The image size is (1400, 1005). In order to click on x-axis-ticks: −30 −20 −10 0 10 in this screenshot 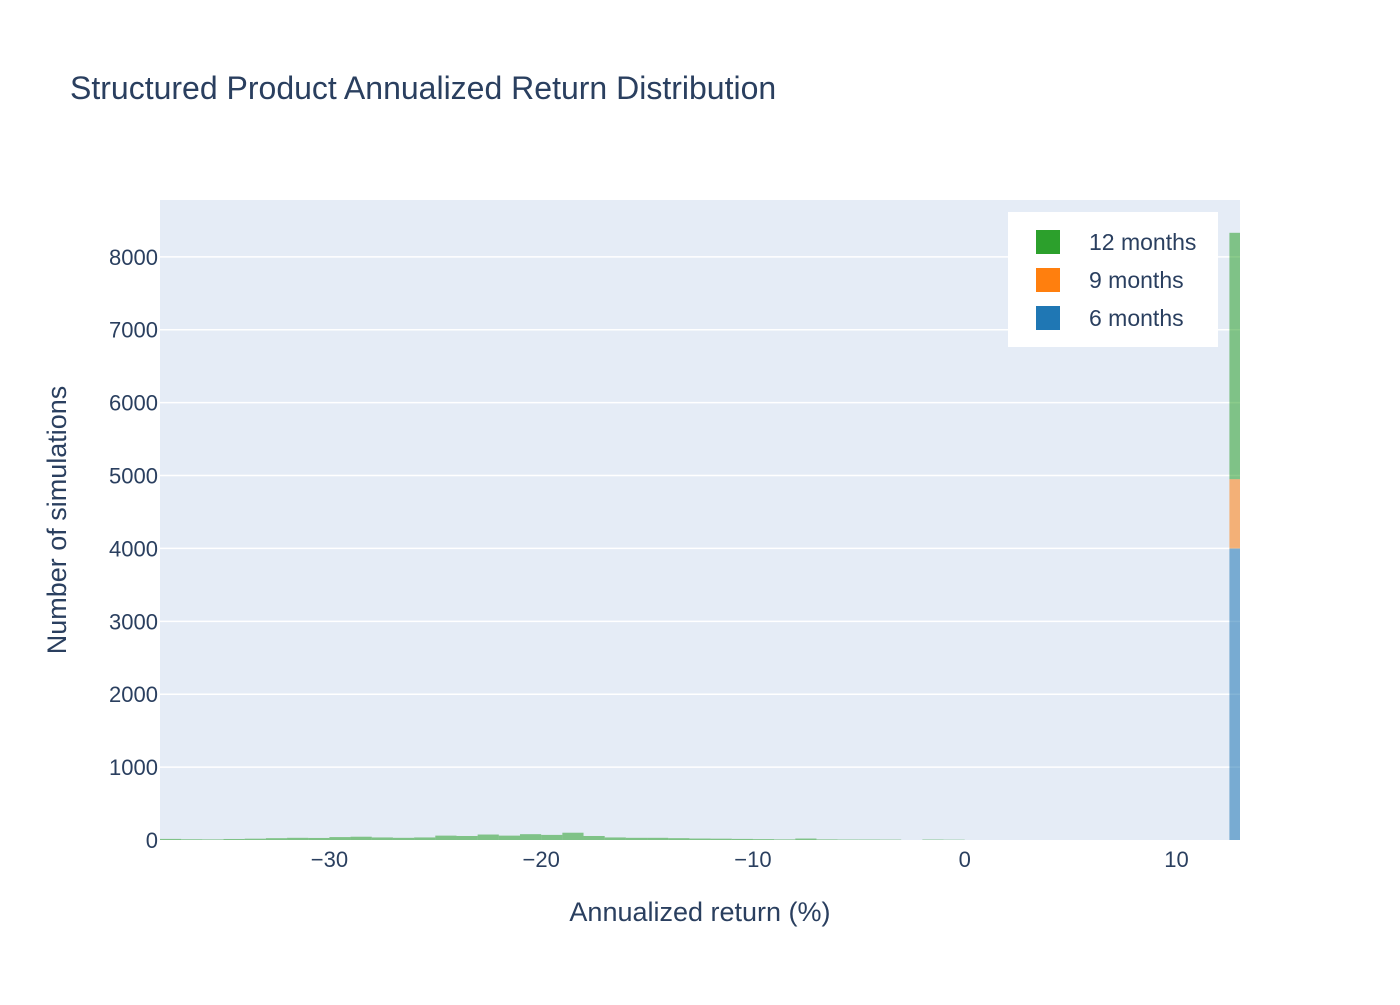, I will do `click(750, 859)`.